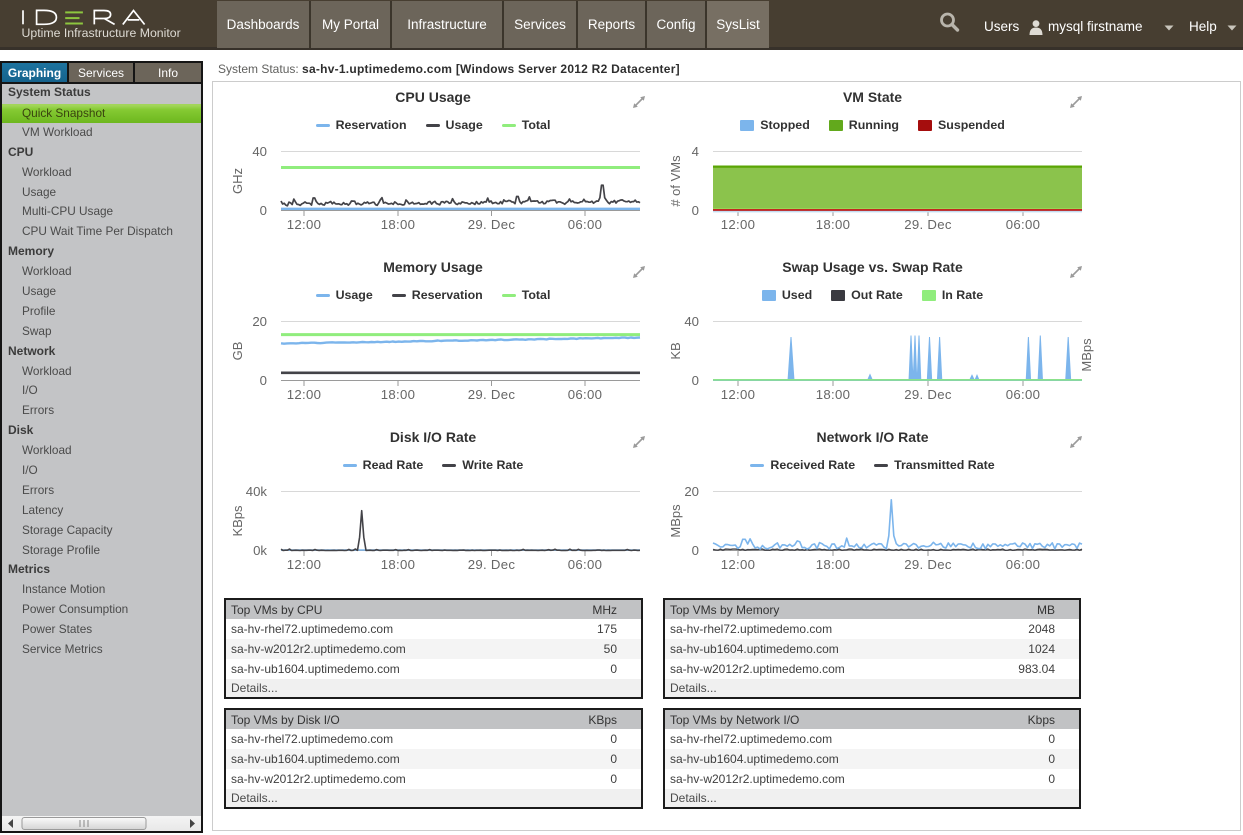  Describe the element at coordinates (695, 151) in the screenshot. I see `svg-text: 4` at that location.